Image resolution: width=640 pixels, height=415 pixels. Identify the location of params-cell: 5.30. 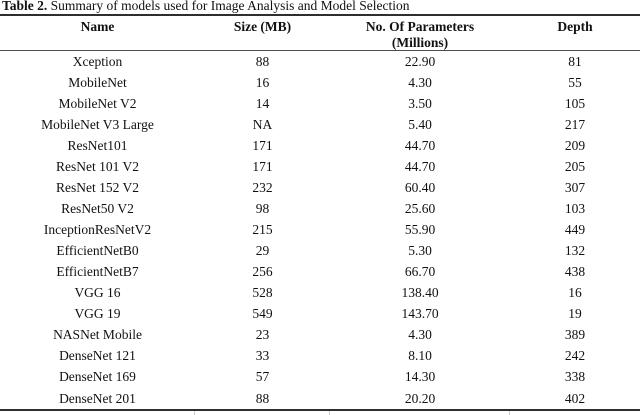
(420, 251).